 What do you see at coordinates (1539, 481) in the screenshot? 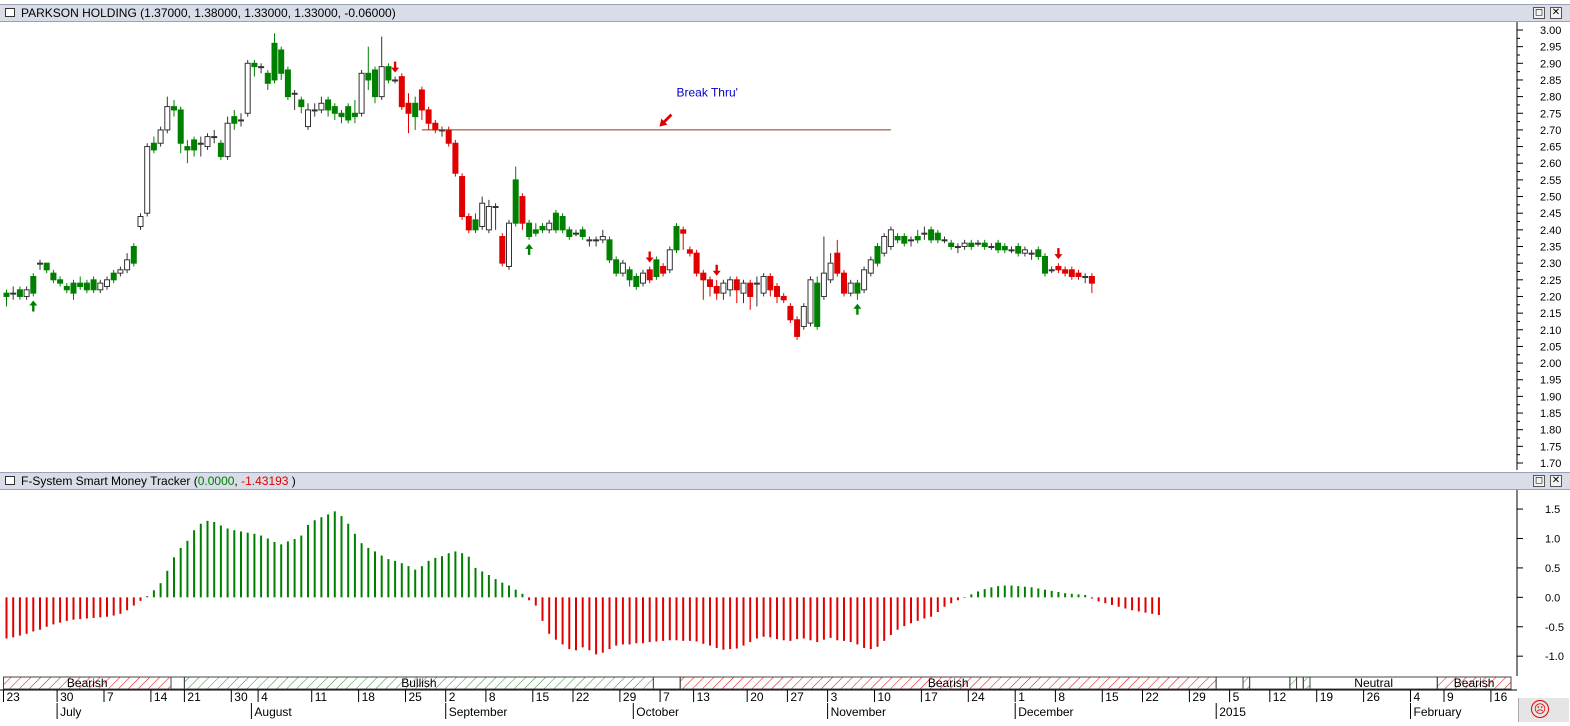
I see `restore-icon: ◻` at bounding box center [1539, 481].